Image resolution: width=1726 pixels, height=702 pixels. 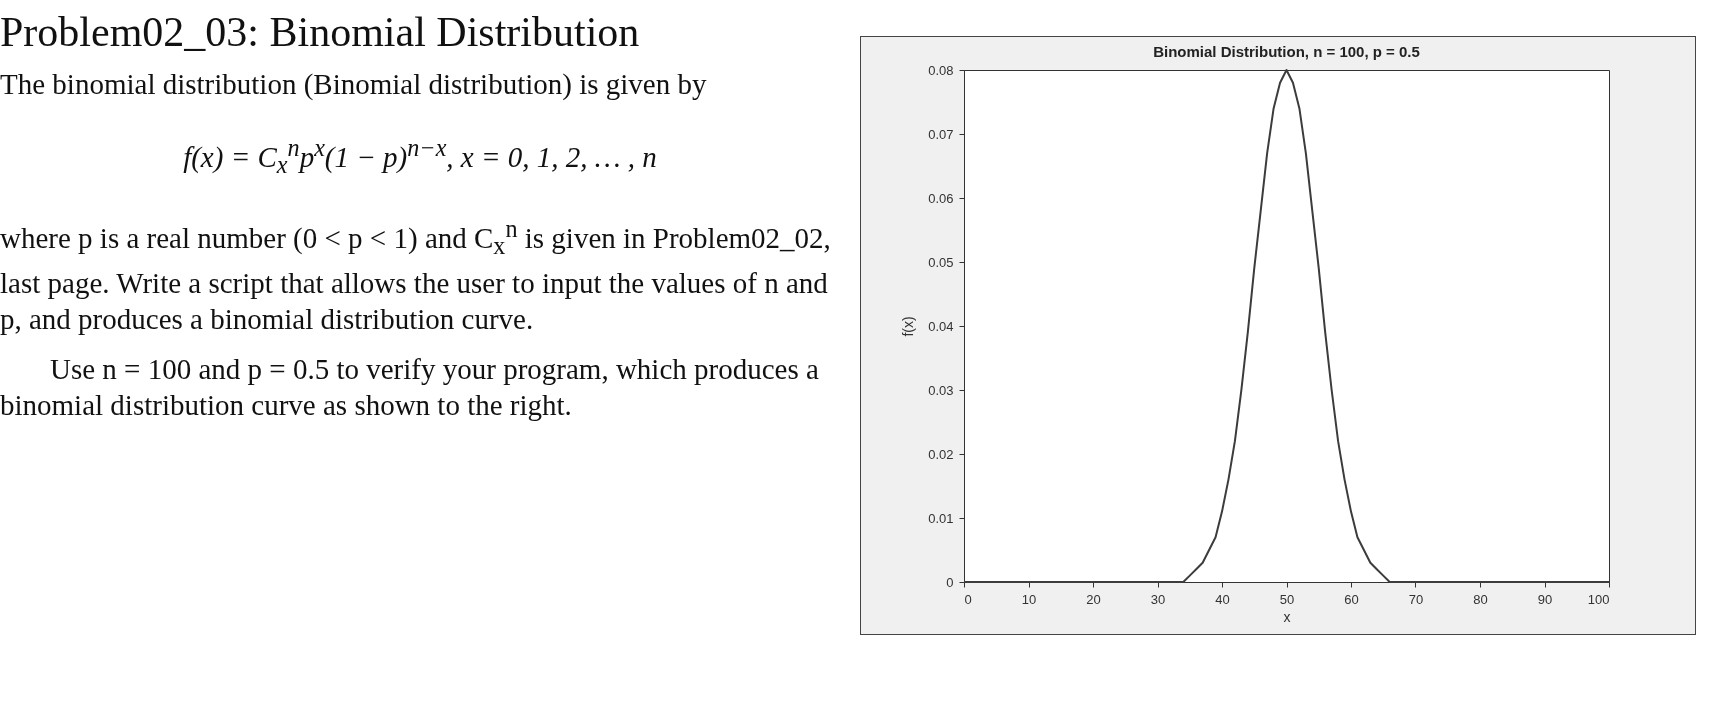 What do you see at coordinates (941, 262) in the screenshot?
I see `y-tick-label: 0.05` at bounding box center [941, 262].